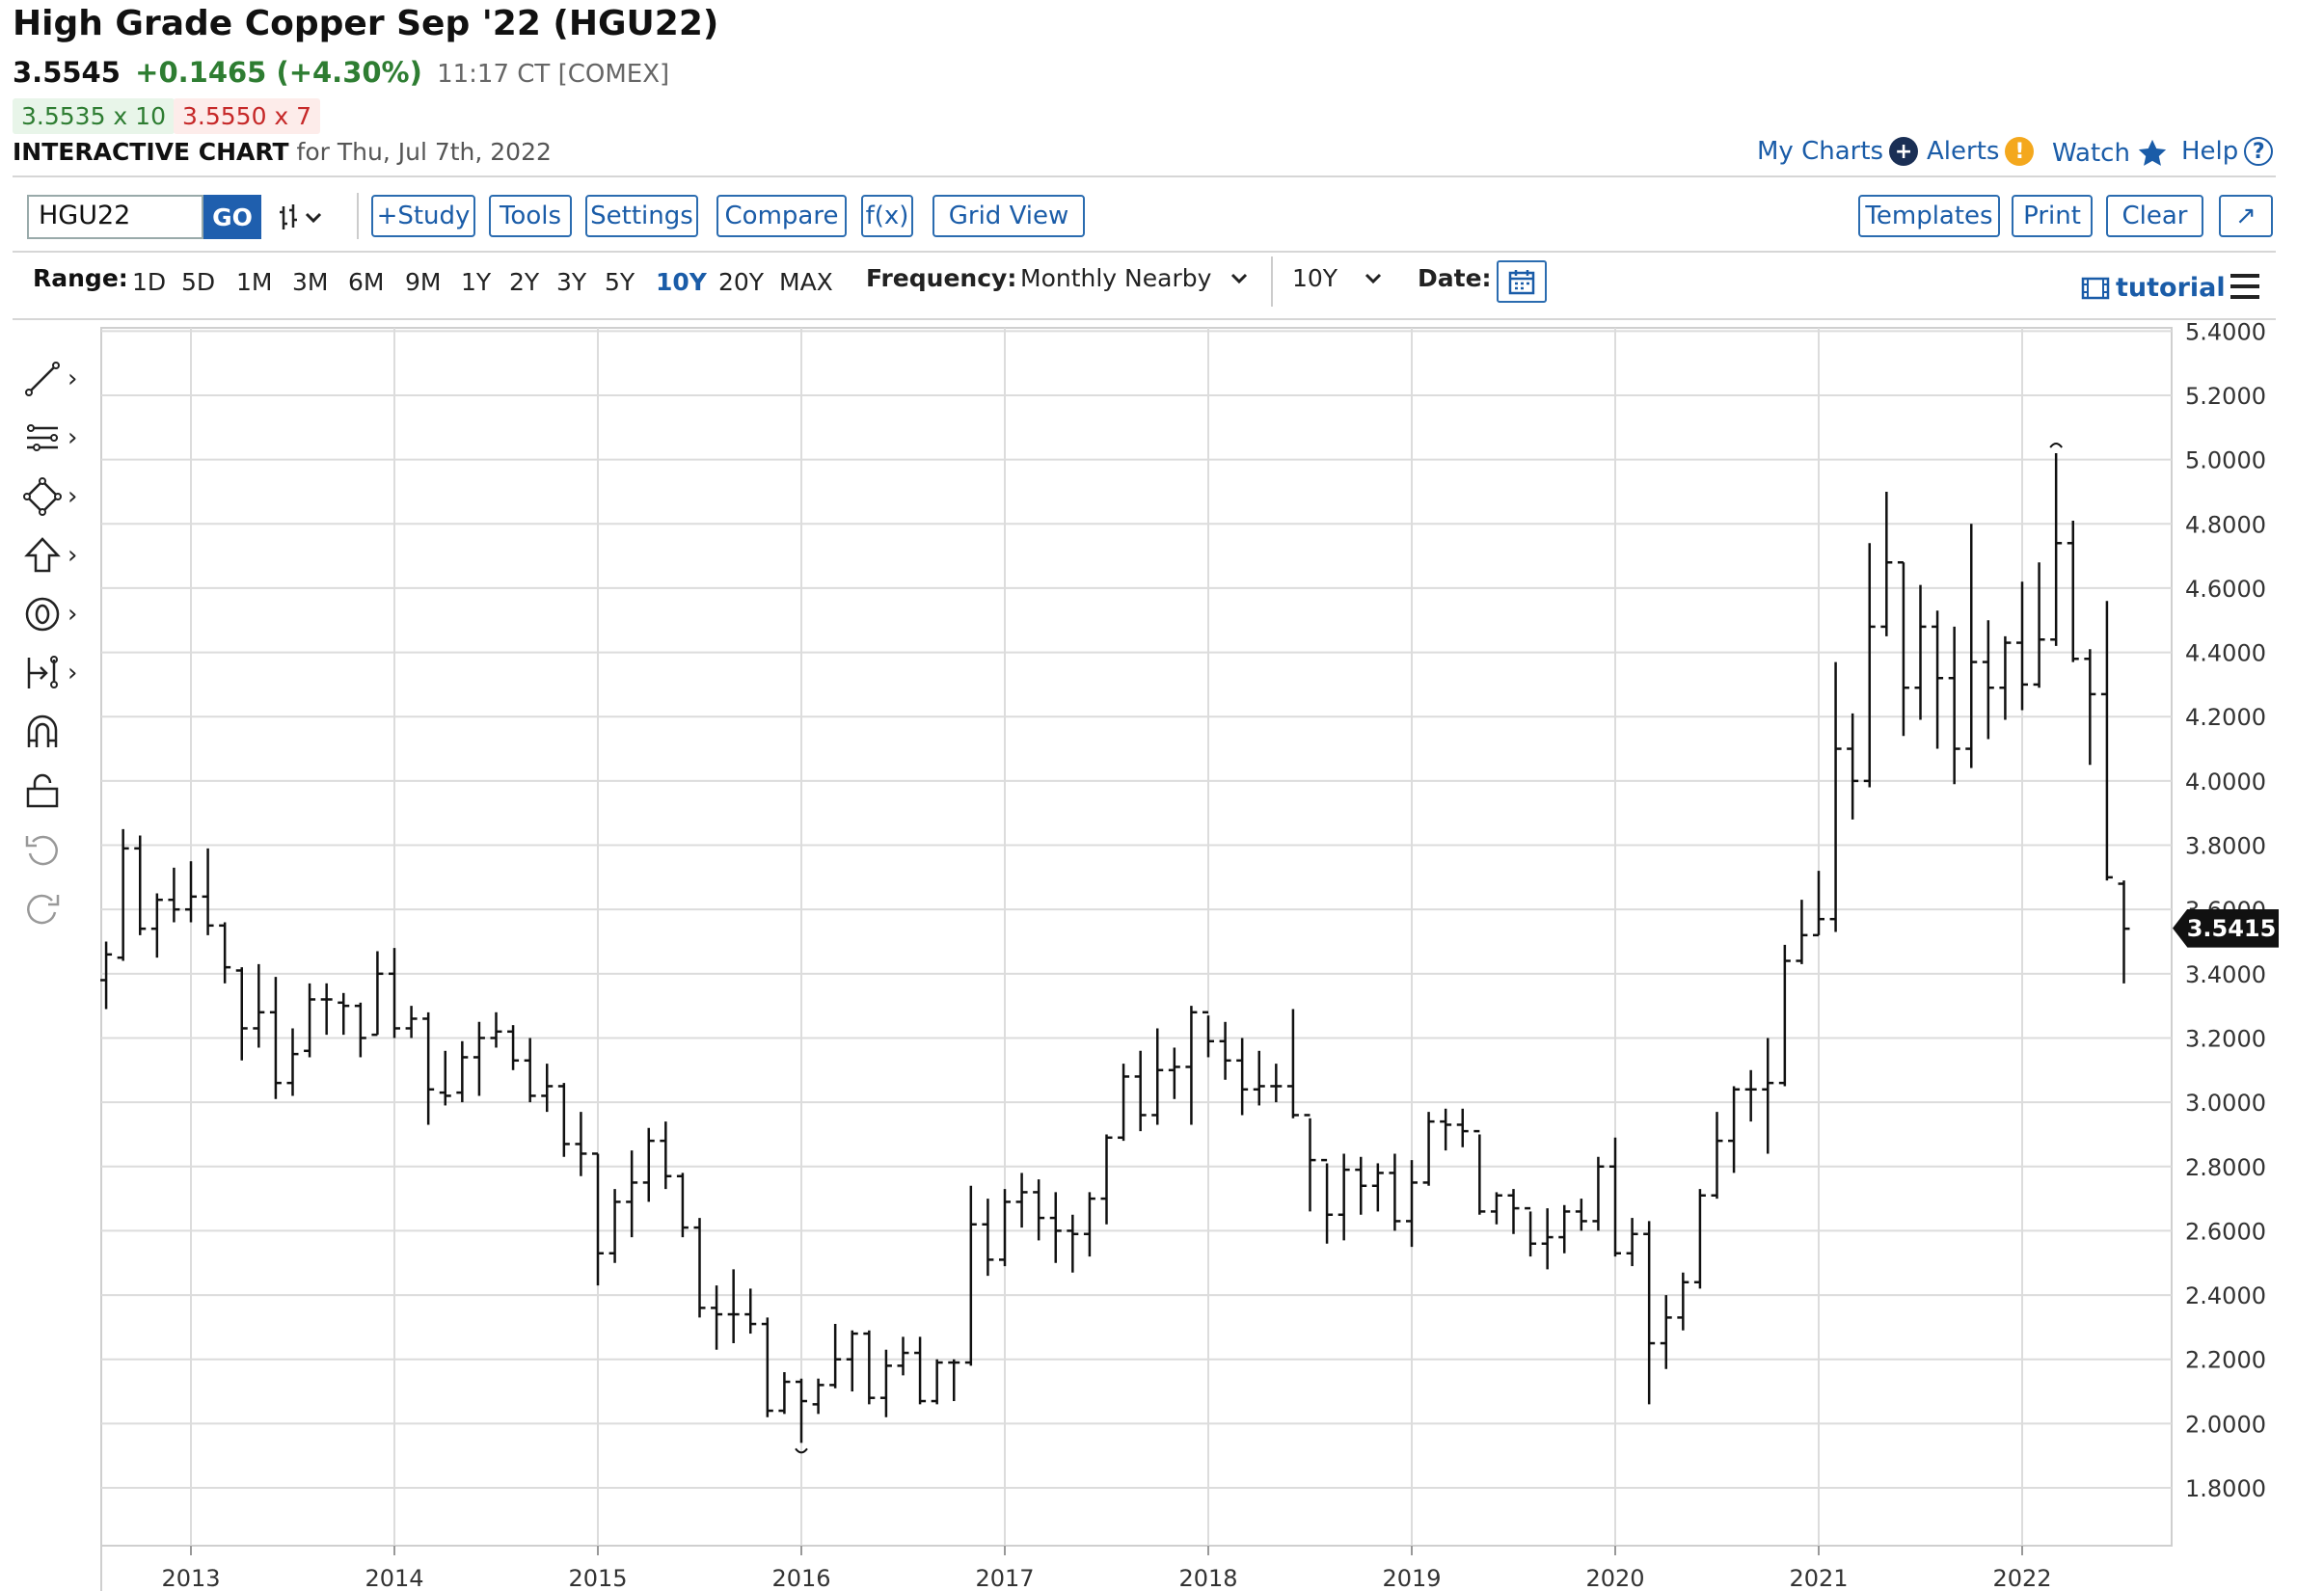 The width and height of the screenshot is (2324, 1591). I want to click on menu-button, so click(2245, 290).